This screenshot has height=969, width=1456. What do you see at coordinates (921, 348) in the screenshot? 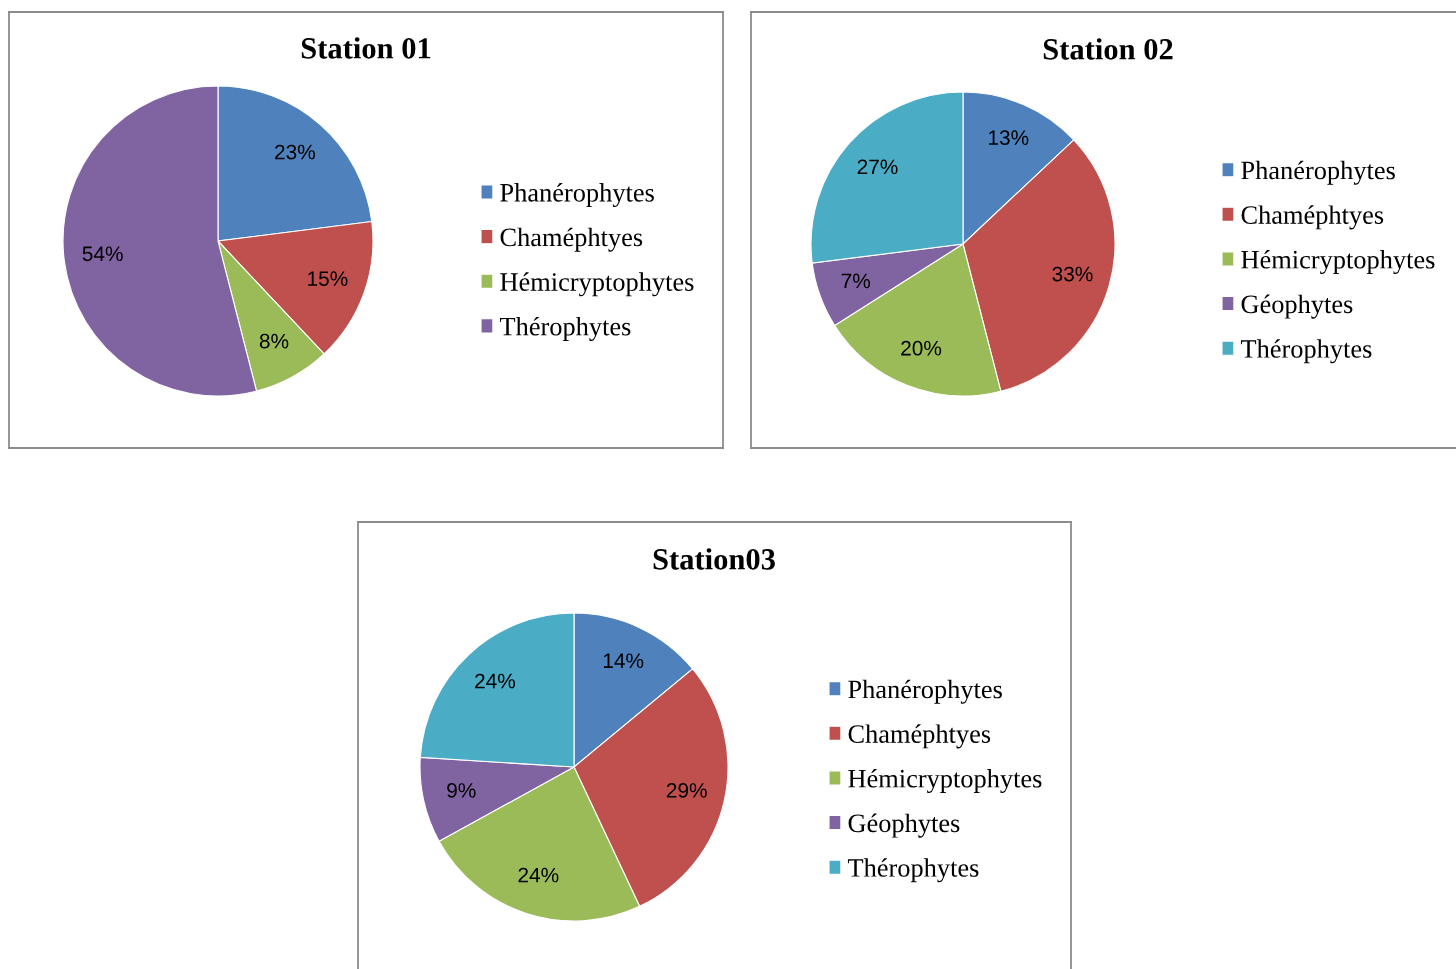
I see `data-label: 20%` at bounding box center [921, 348].